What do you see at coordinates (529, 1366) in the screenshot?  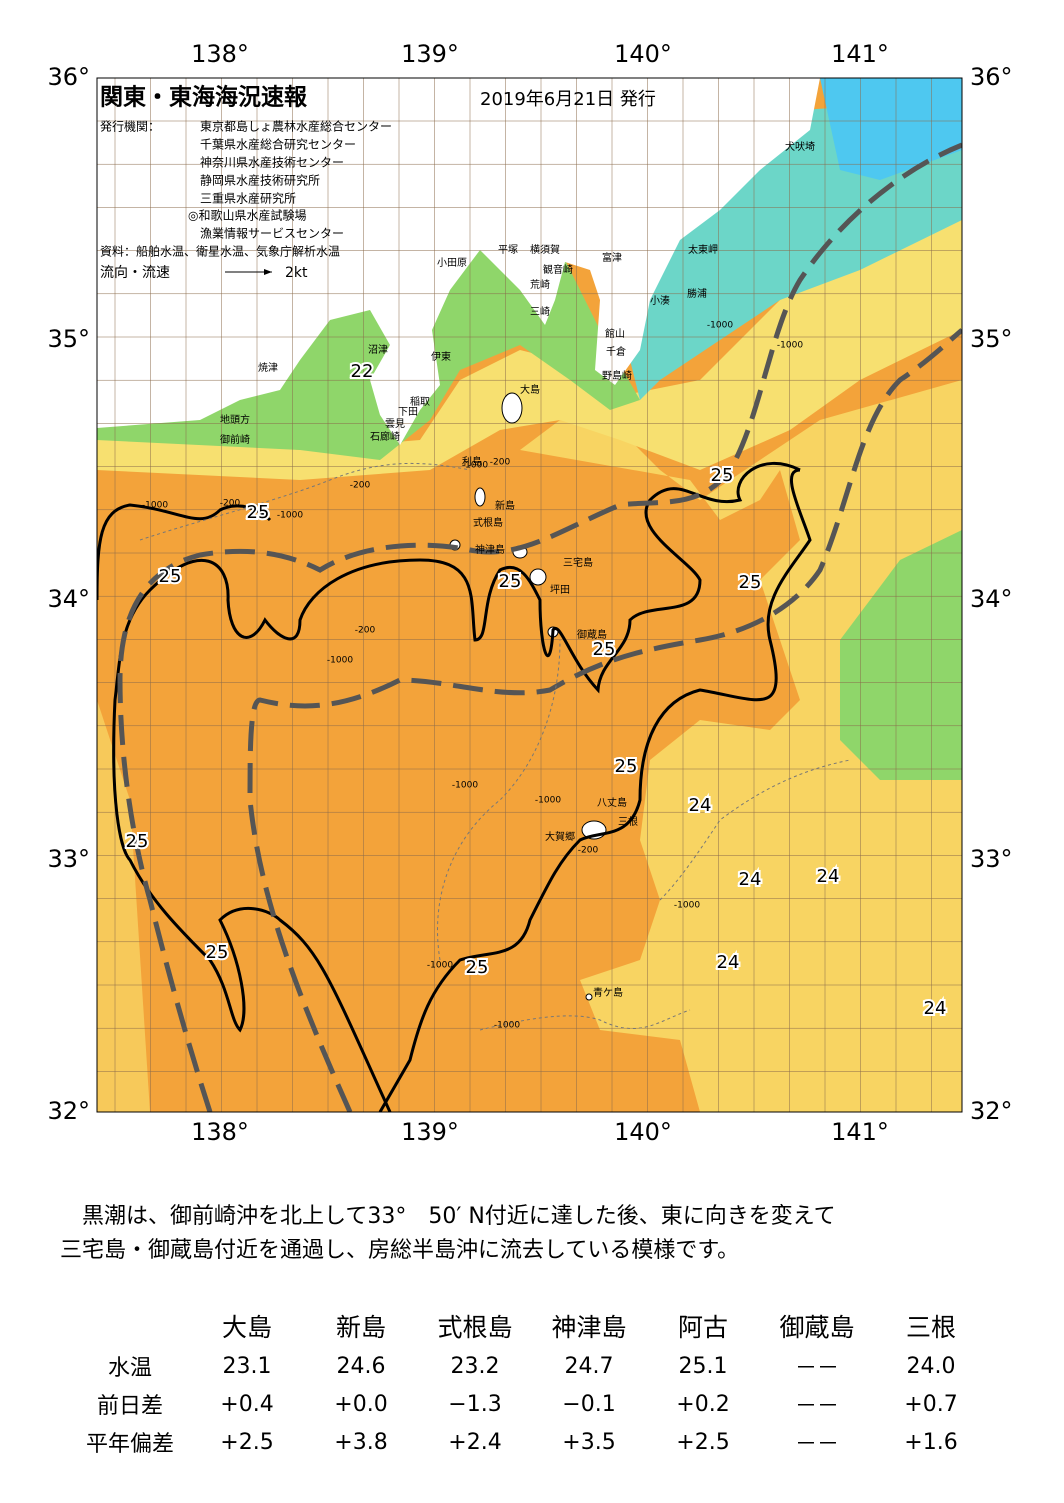 I see `table-row: 水温 23.1 24.6 23.2 24.7 25.1 －－ 24.0` at bounding box center [529, 1366].